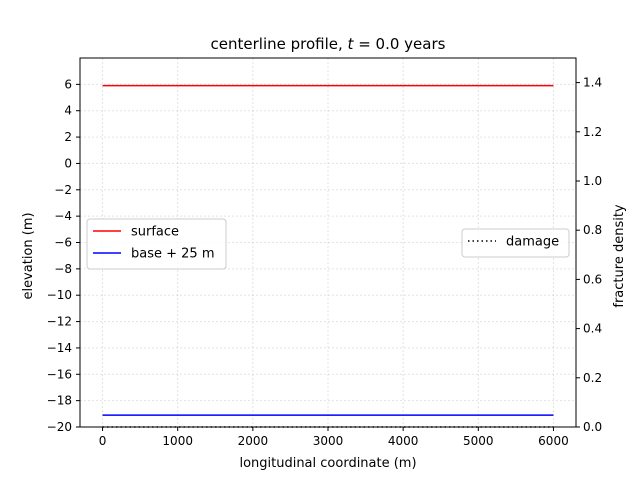  I want to click on y-tick-label: 4, so click(68, 111).